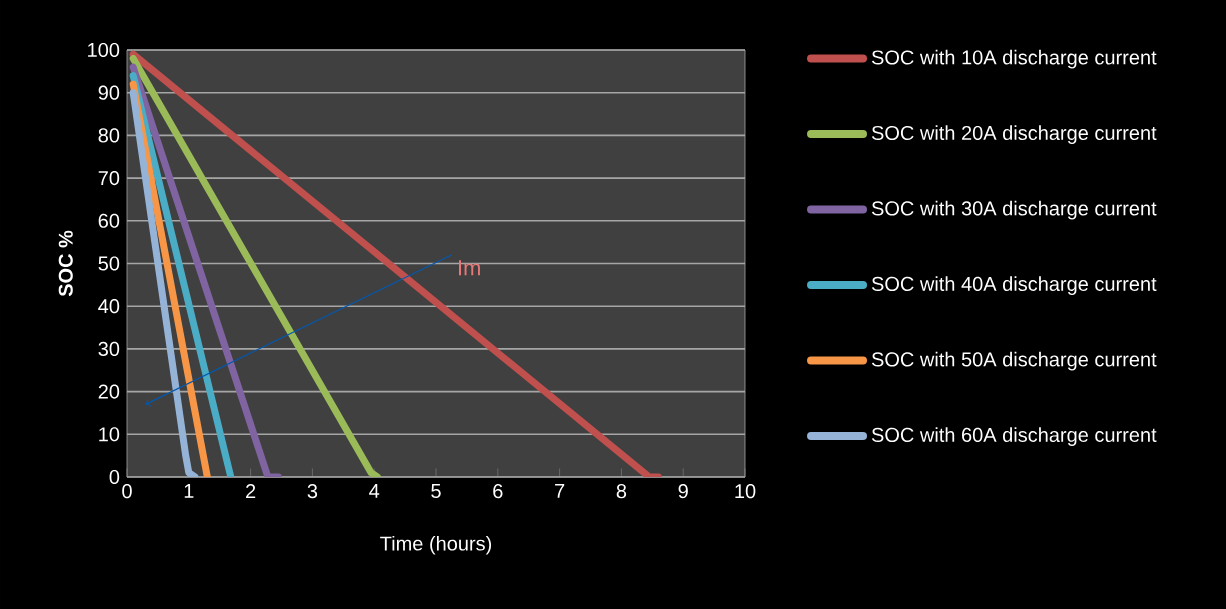 The height and width of the screenshot is (609, 1226). Describe the element at coordinates (1014, 134) in the screenshot. I see `legend-label: SOC with 20A discharge current` at that location.